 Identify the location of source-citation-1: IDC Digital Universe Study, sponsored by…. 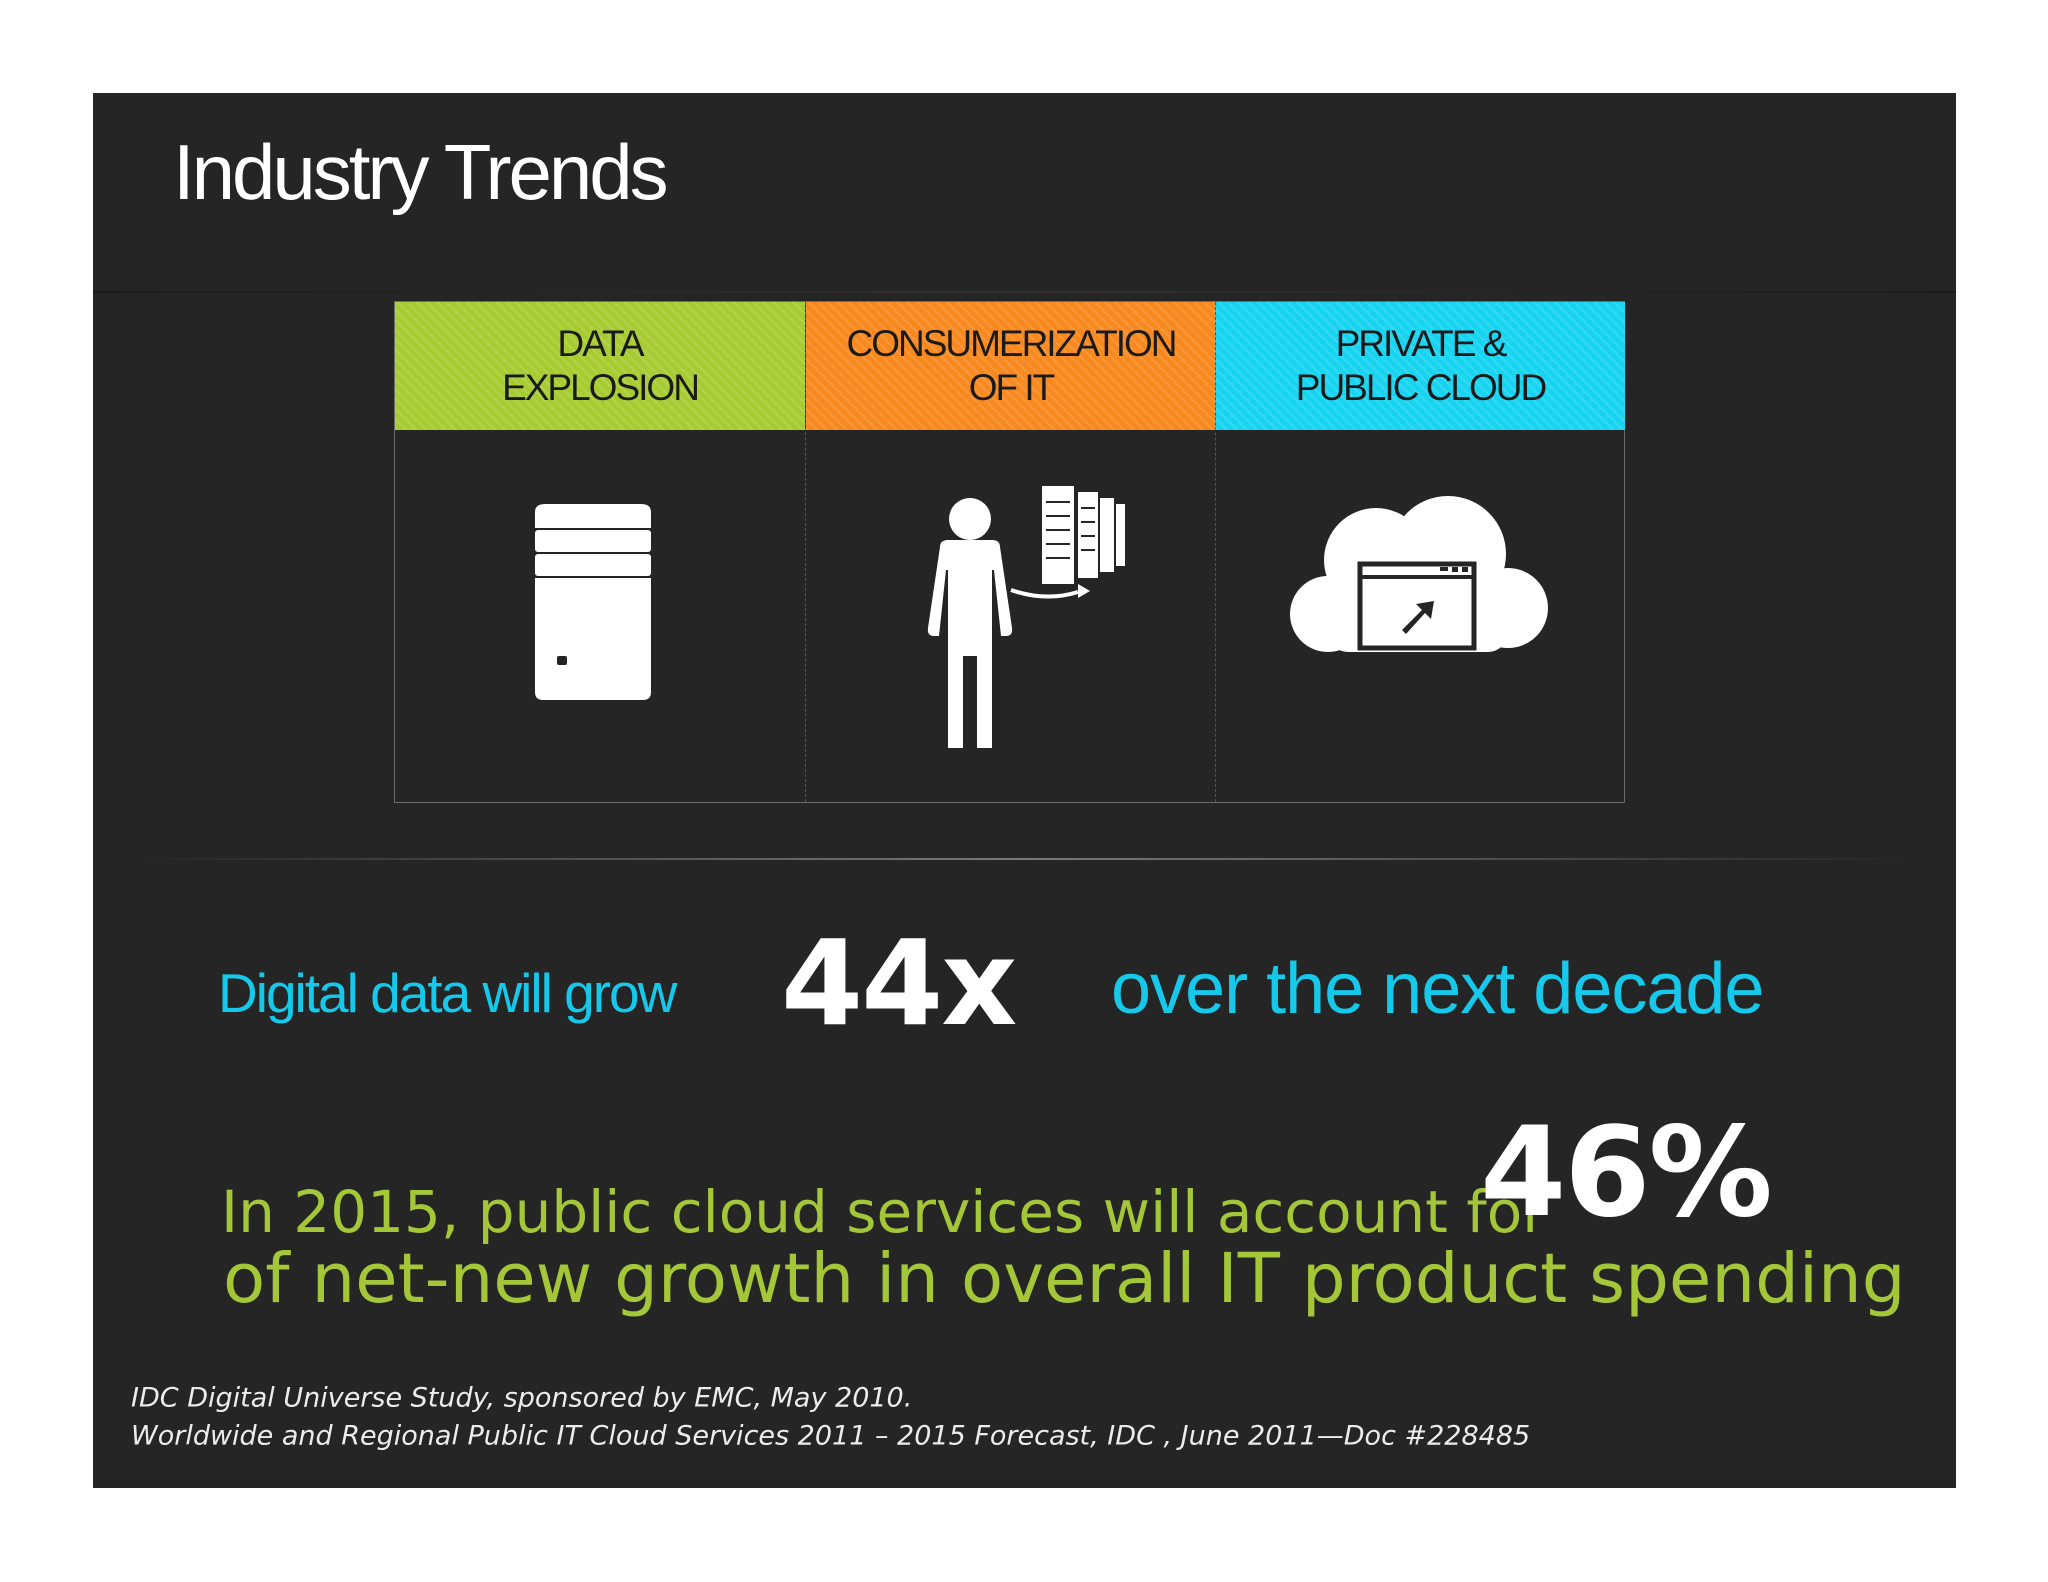
(522, 1398).